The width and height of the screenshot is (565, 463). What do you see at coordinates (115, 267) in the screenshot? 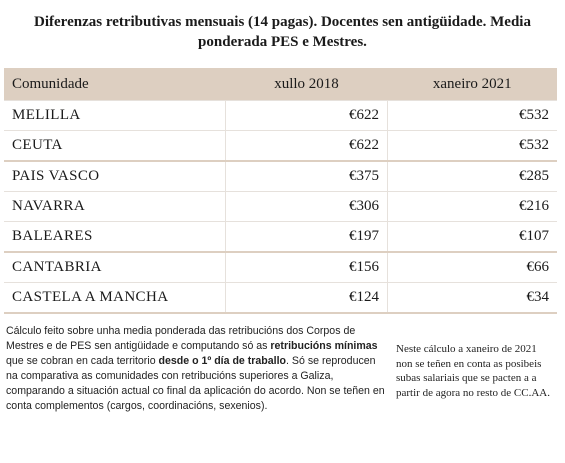
I see `community-cell: CANTABRIA` at bounding box center [115, 267].